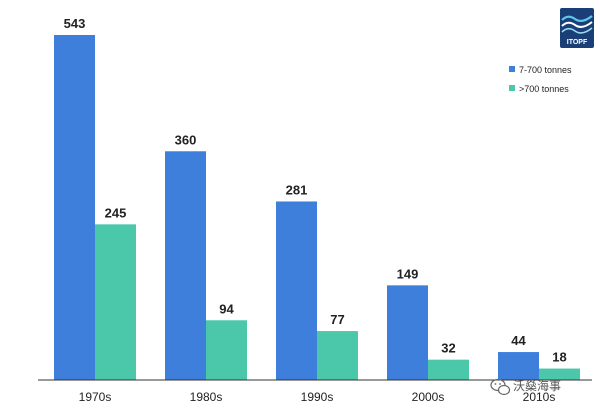 The height and width of the screenshot is (412, 600). Describe the element at coordinates (512, 69) in the screenshot. I see `legend-swatch-small-spills` at that location.